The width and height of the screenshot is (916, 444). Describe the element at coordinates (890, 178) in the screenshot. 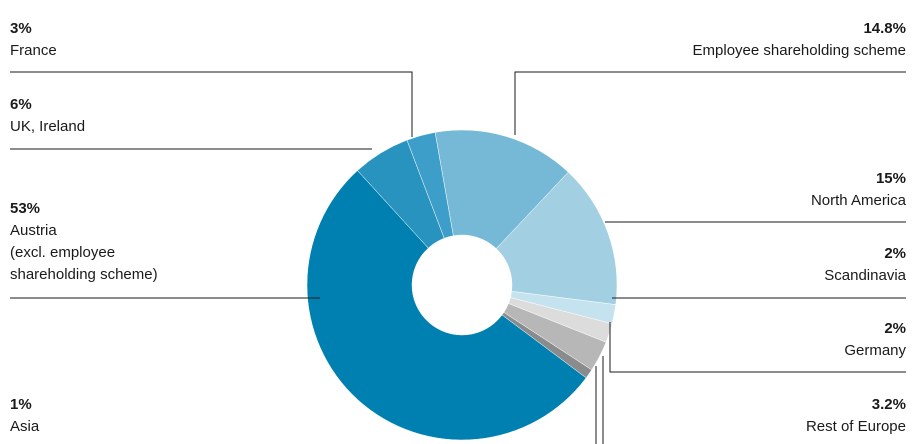

I see `label-north-america-pct: 15%` at that location.